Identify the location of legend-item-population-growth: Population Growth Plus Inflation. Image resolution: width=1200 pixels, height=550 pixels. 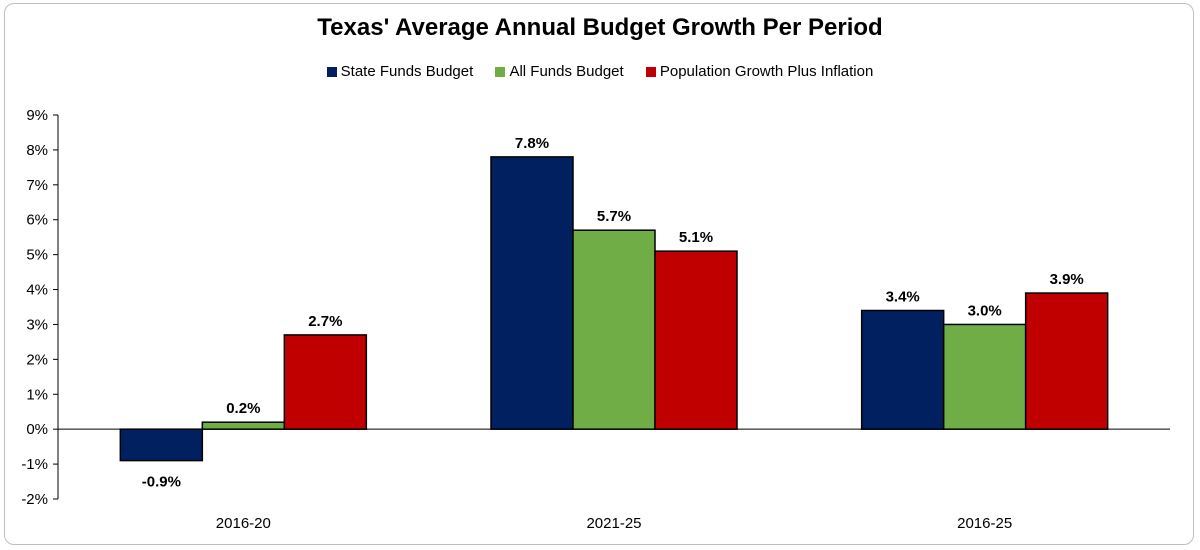
(759, 71).